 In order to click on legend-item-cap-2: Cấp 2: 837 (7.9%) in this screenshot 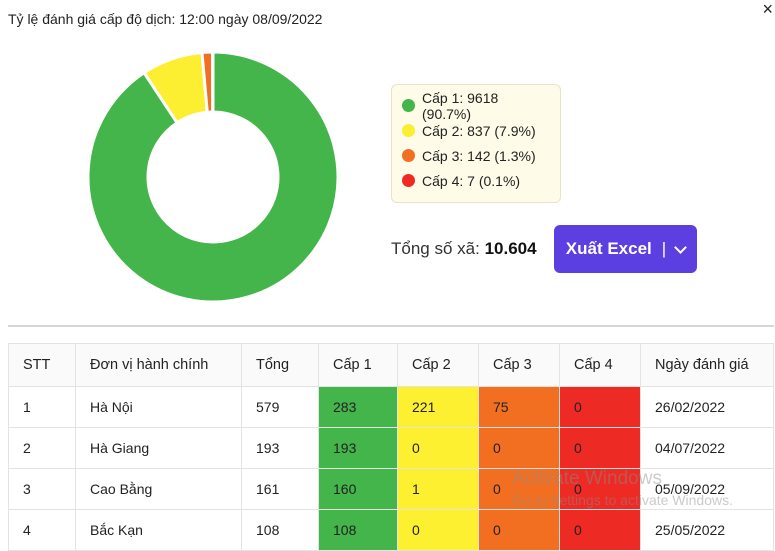, I will do `click(476, 130)`.